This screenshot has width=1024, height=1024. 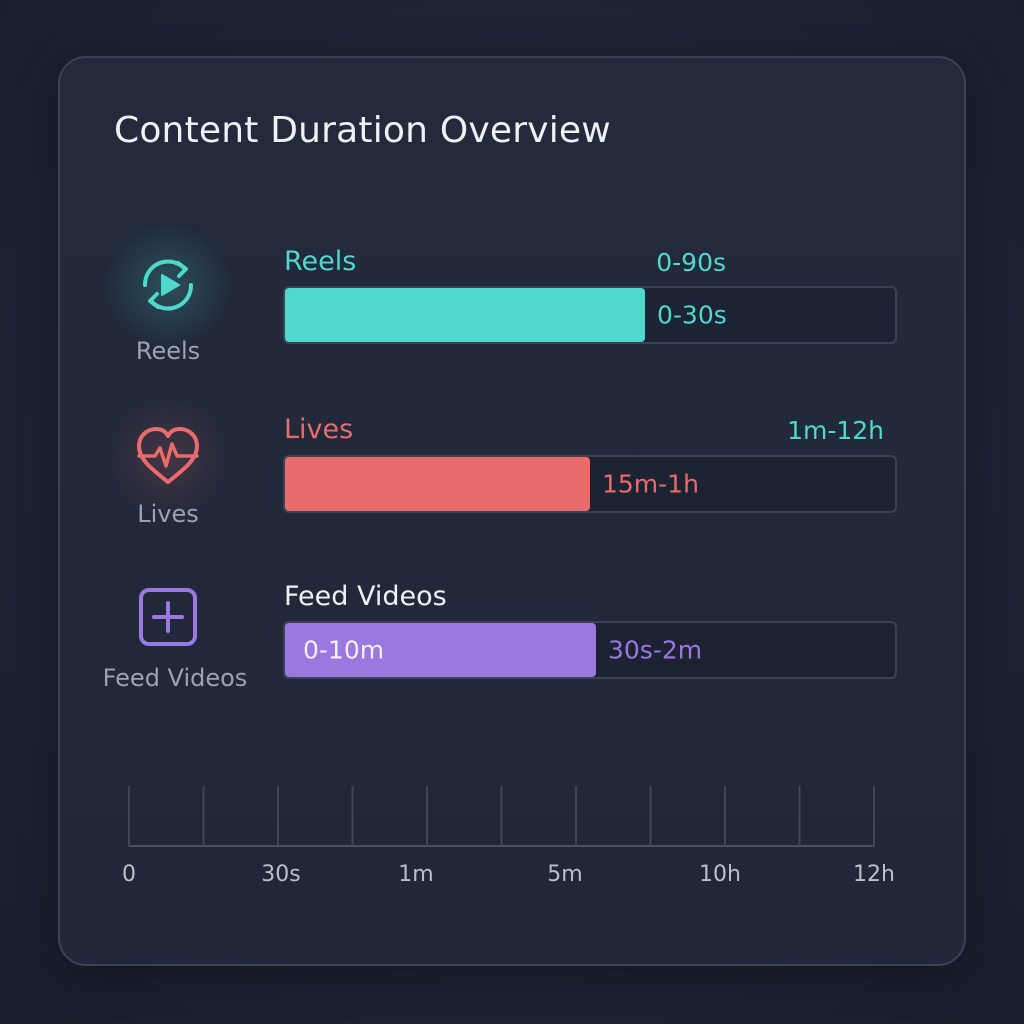 I want to click on axis-tick-label: 30s, so click(x=281, y=874).